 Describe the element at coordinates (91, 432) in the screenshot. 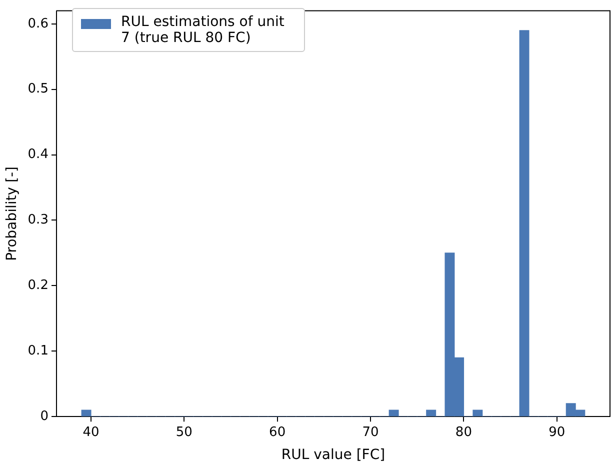

I see `x-tick-label: 40` at that location.